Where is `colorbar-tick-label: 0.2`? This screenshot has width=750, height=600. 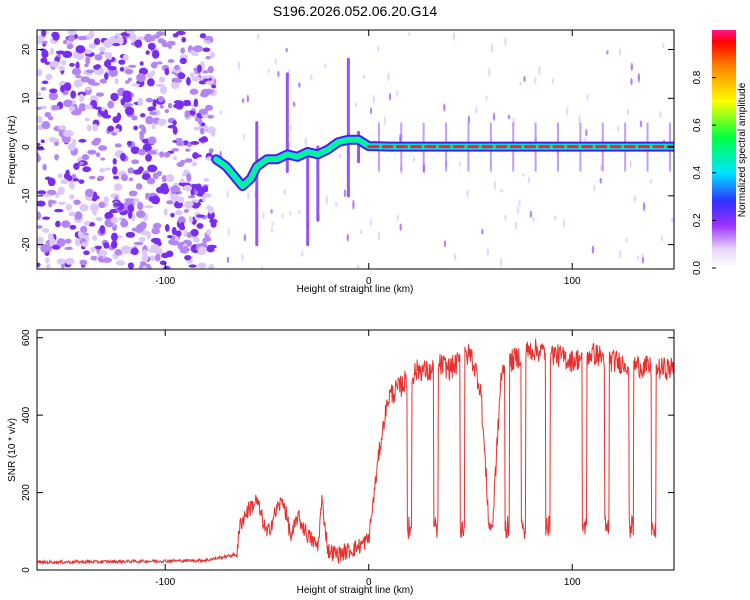 colorbar-tick-label: 0.2 is located at coordinates (697, 220).